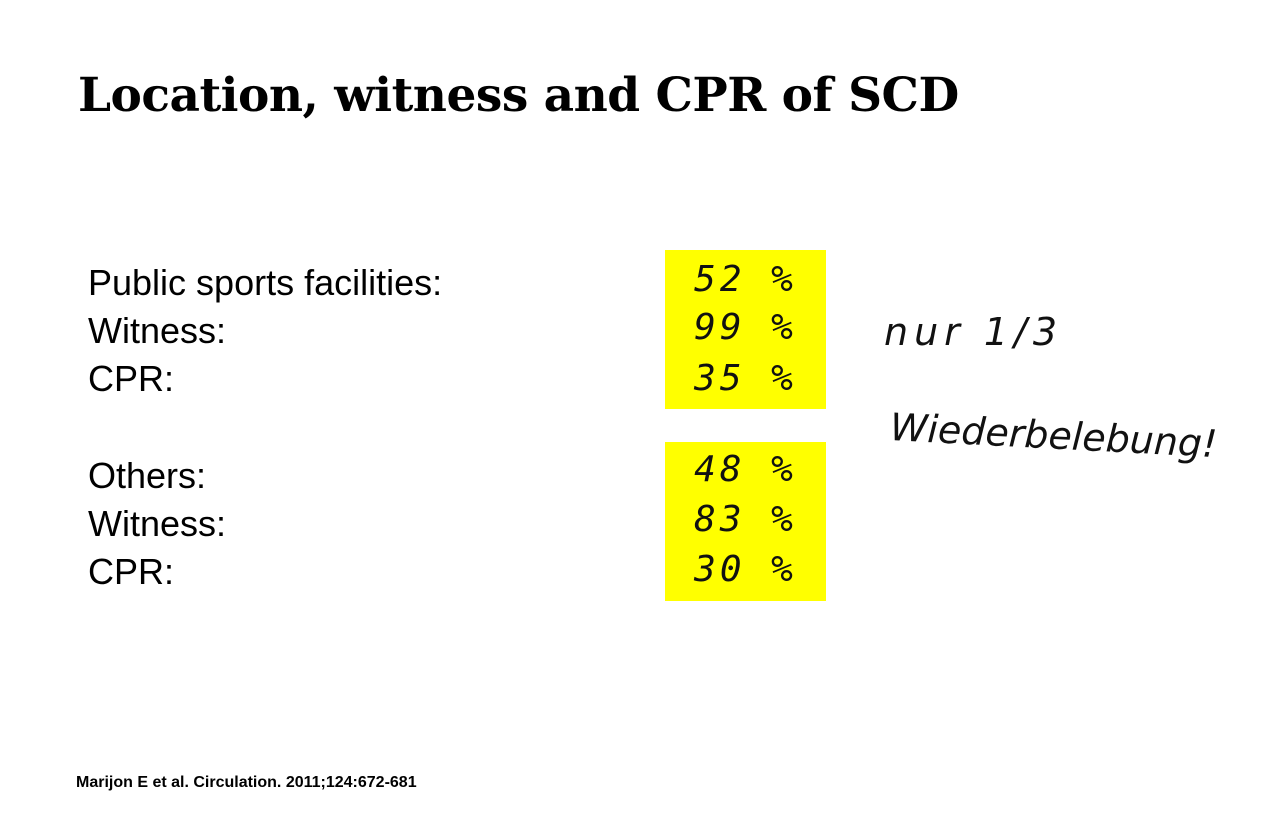 Image resolution: width=1276 pixels, height=823 pixels. I want to click on row-value: 35 %, so click(745, 378).